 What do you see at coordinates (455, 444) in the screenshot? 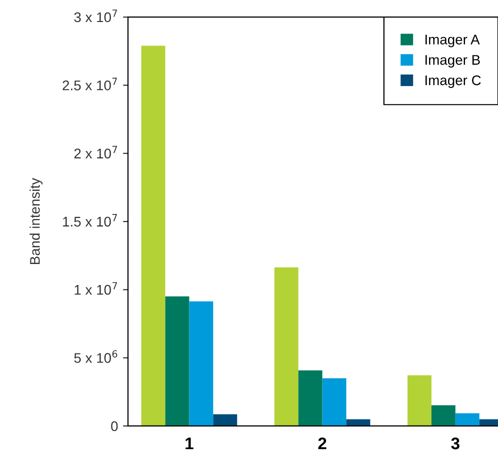
I see `x-tick-label: 3` at bounding box center [455, 444].